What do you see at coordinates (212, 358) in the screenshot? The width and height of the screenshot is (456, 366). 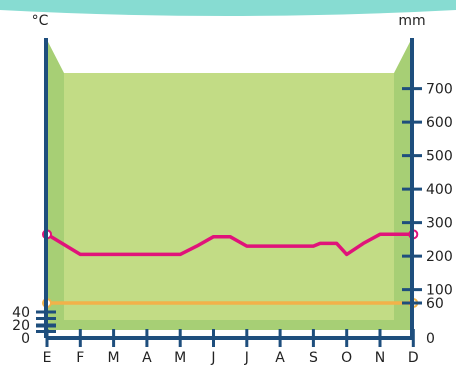 I see `x-tick-label-5: J` at bounding box center [212, 358].